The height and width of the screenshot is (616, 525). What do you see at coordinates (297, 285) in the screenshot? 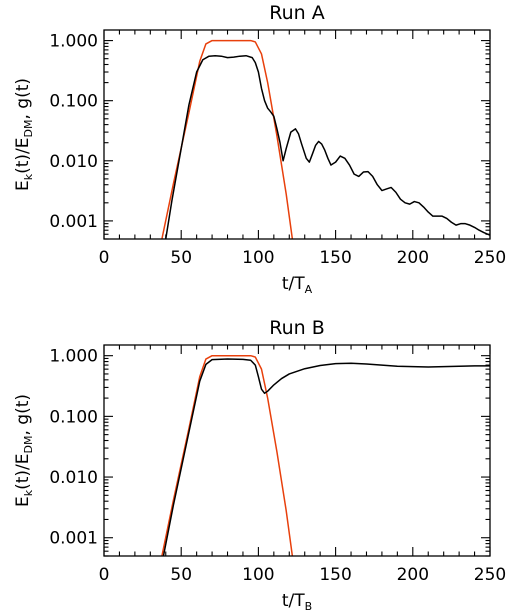
I see `x-axis-label: t/TA` at bounding box center [297, 285].